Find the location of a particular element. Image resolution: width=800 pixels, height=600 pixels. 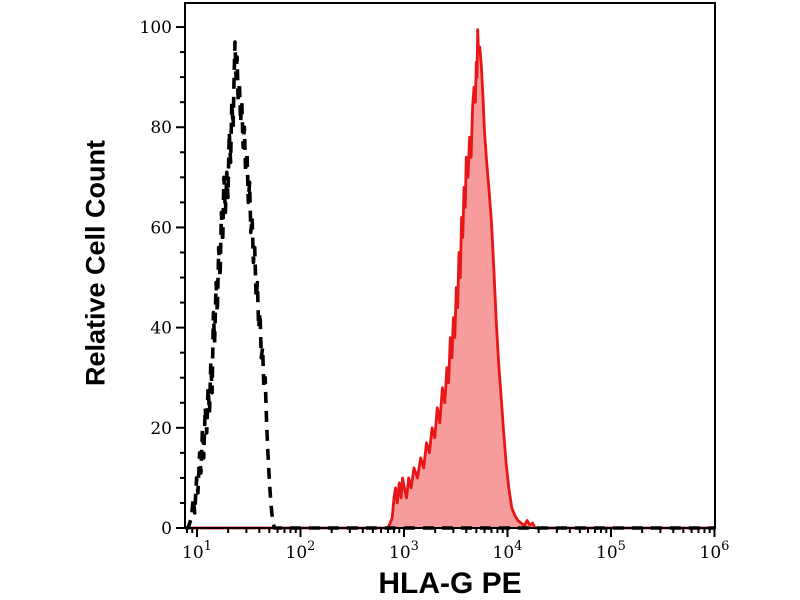

x-tick-label: 10³ is located at coordinates (404, 551).